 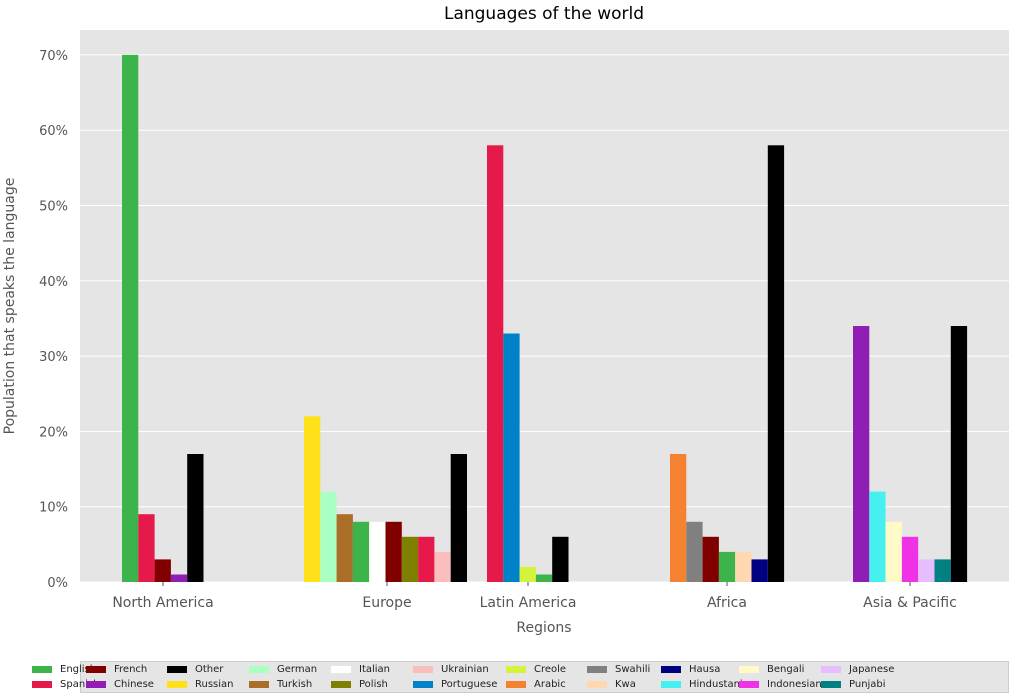 What do you see at coordinates (560, 559) in the screenshot?
I see `bar-latin-america-other` at bounding box center [560, 559].